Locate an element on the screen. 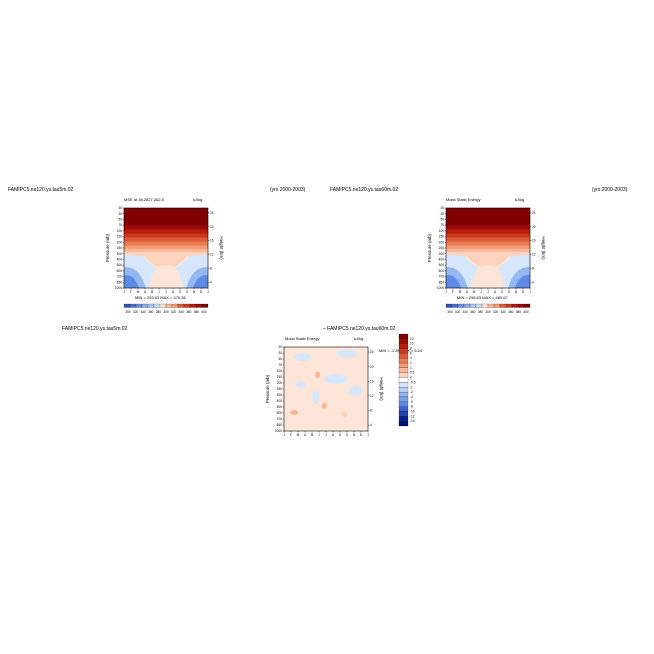  panel3-colorbar-label-11: -2 is located at coordinates (411, 392).